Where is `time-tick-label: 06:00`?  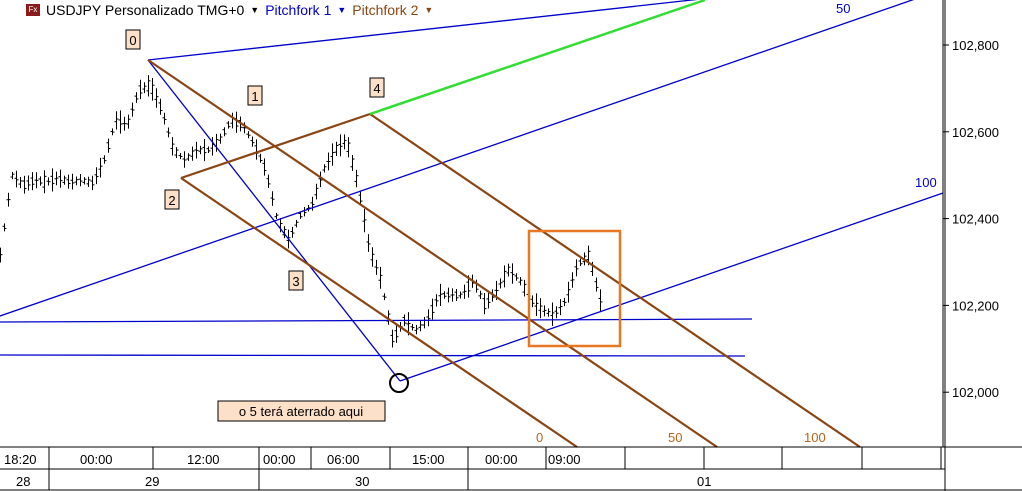 time-tick-label: 06:00 is located at coordinates (343, 459).